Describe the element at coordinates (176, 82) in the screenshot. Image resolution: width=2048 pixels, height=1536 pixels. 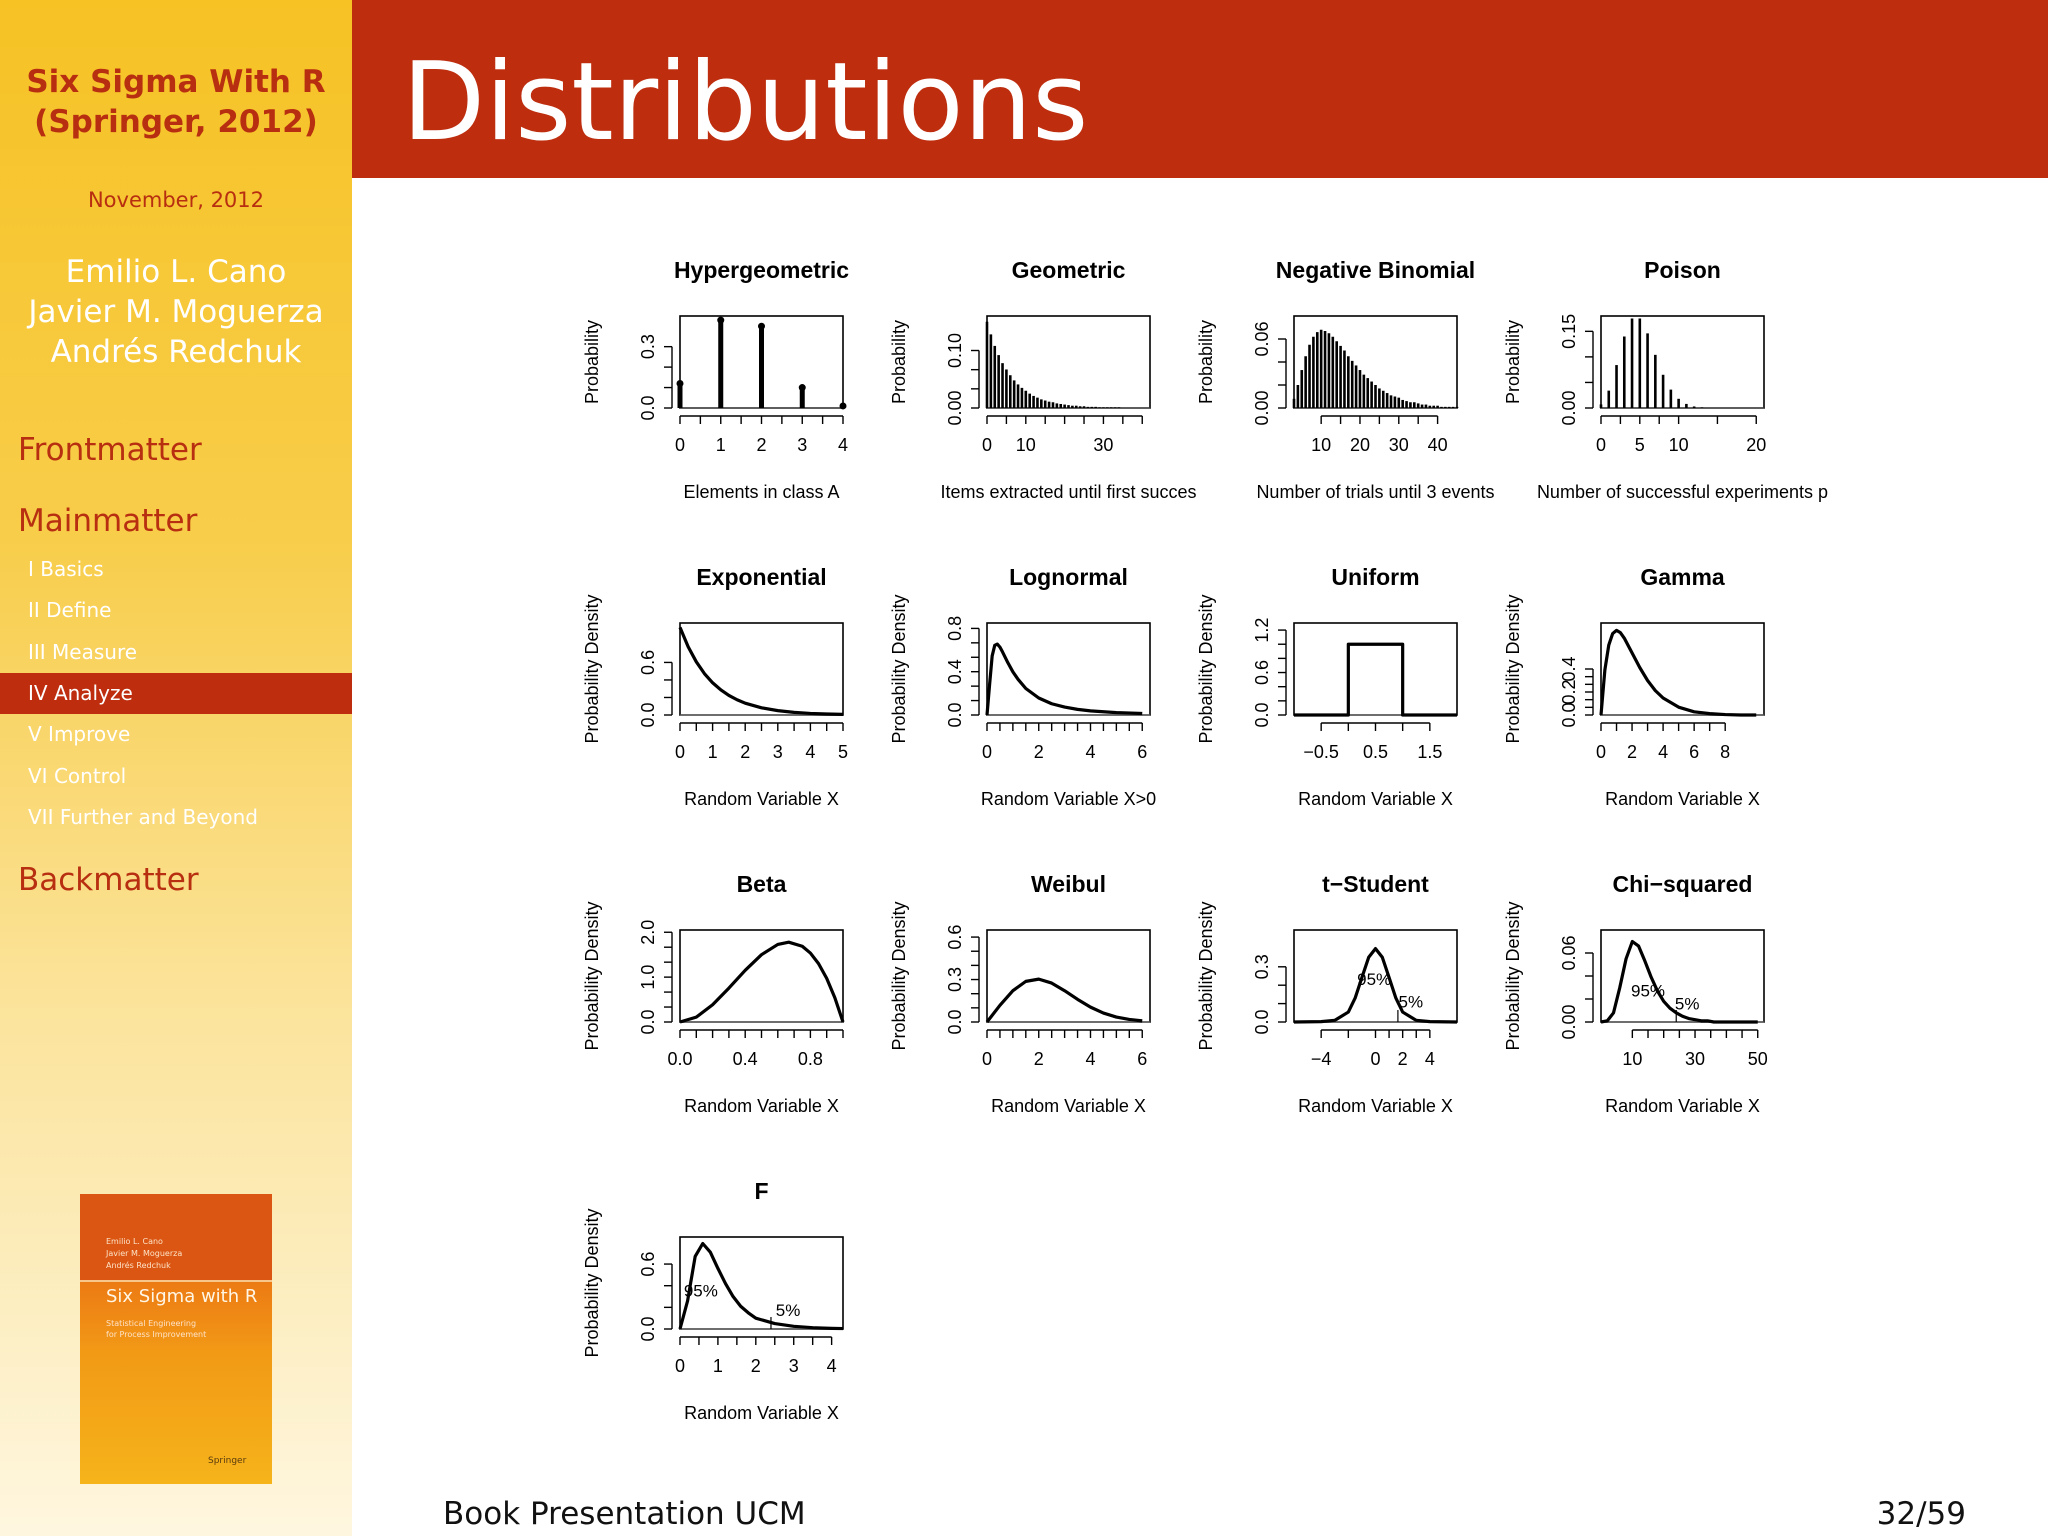
I see `book-title-line-1: Six Sigma With R` at that location.